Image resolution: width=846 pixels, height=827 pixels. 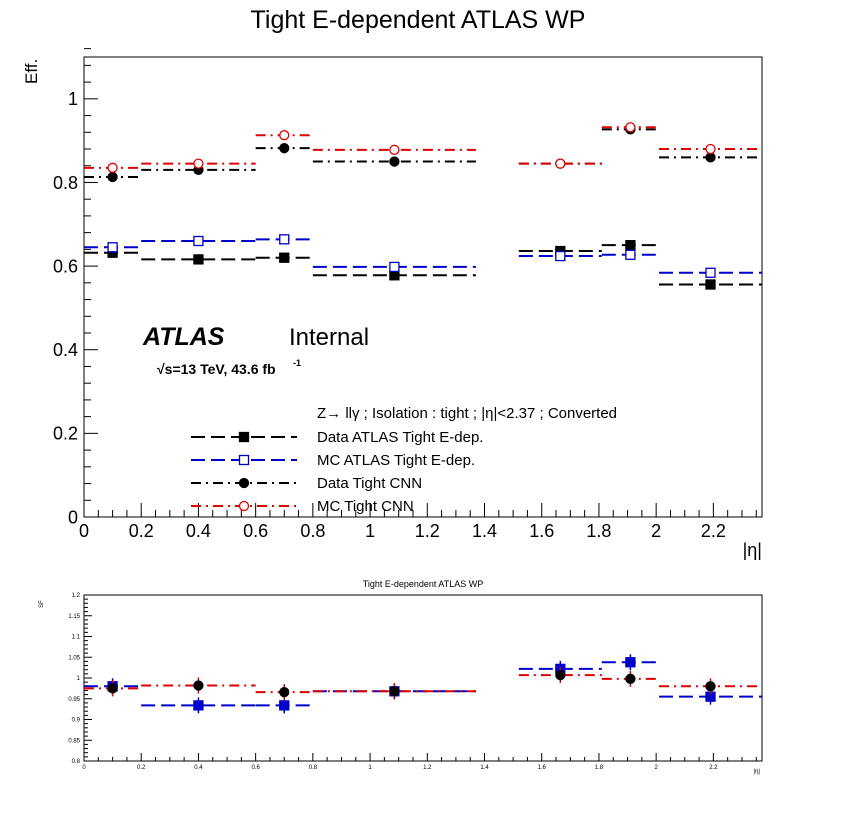 What do you see at coordinates (74, 741) in the screenshot?
I see `y-tick-label: 0.85` at bounding box center [74, 741].